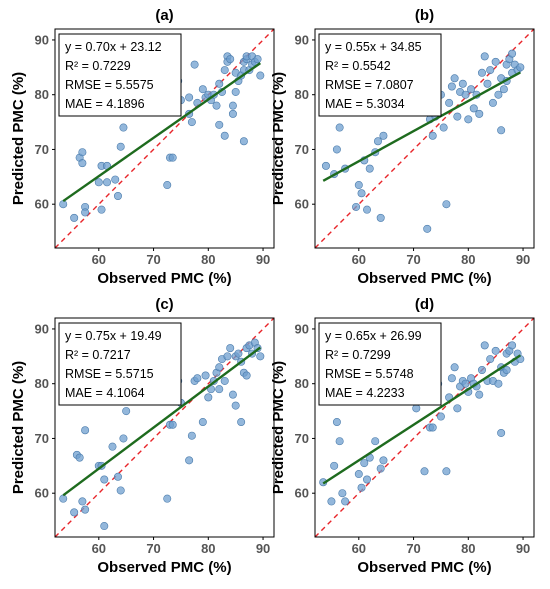  What do you see at coordinates (109, 85) in the screenshot?
I see `stats-line: RMSE = 5.5575` at bounding box center [109, 85].